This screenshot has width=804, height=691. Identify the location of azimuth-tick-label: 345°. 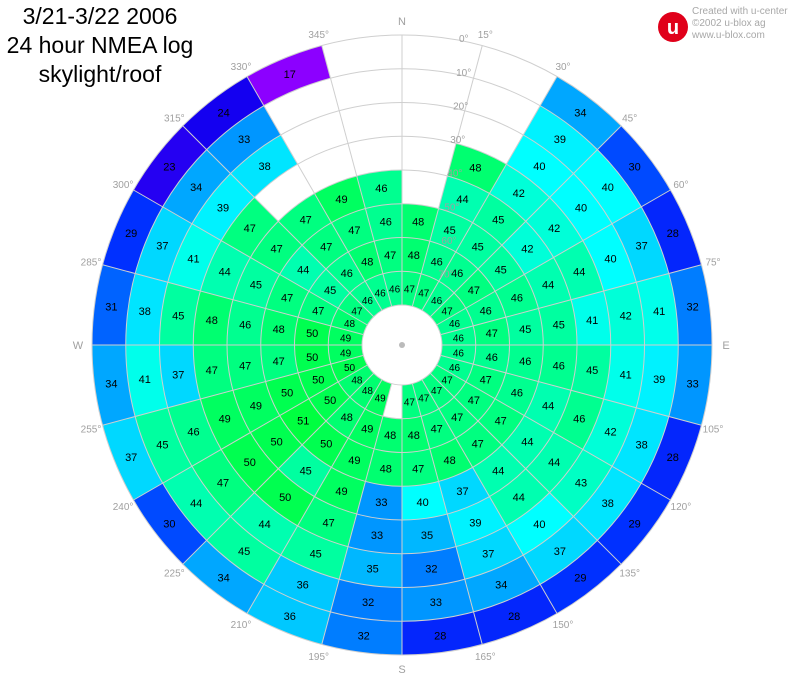
(318, 35).